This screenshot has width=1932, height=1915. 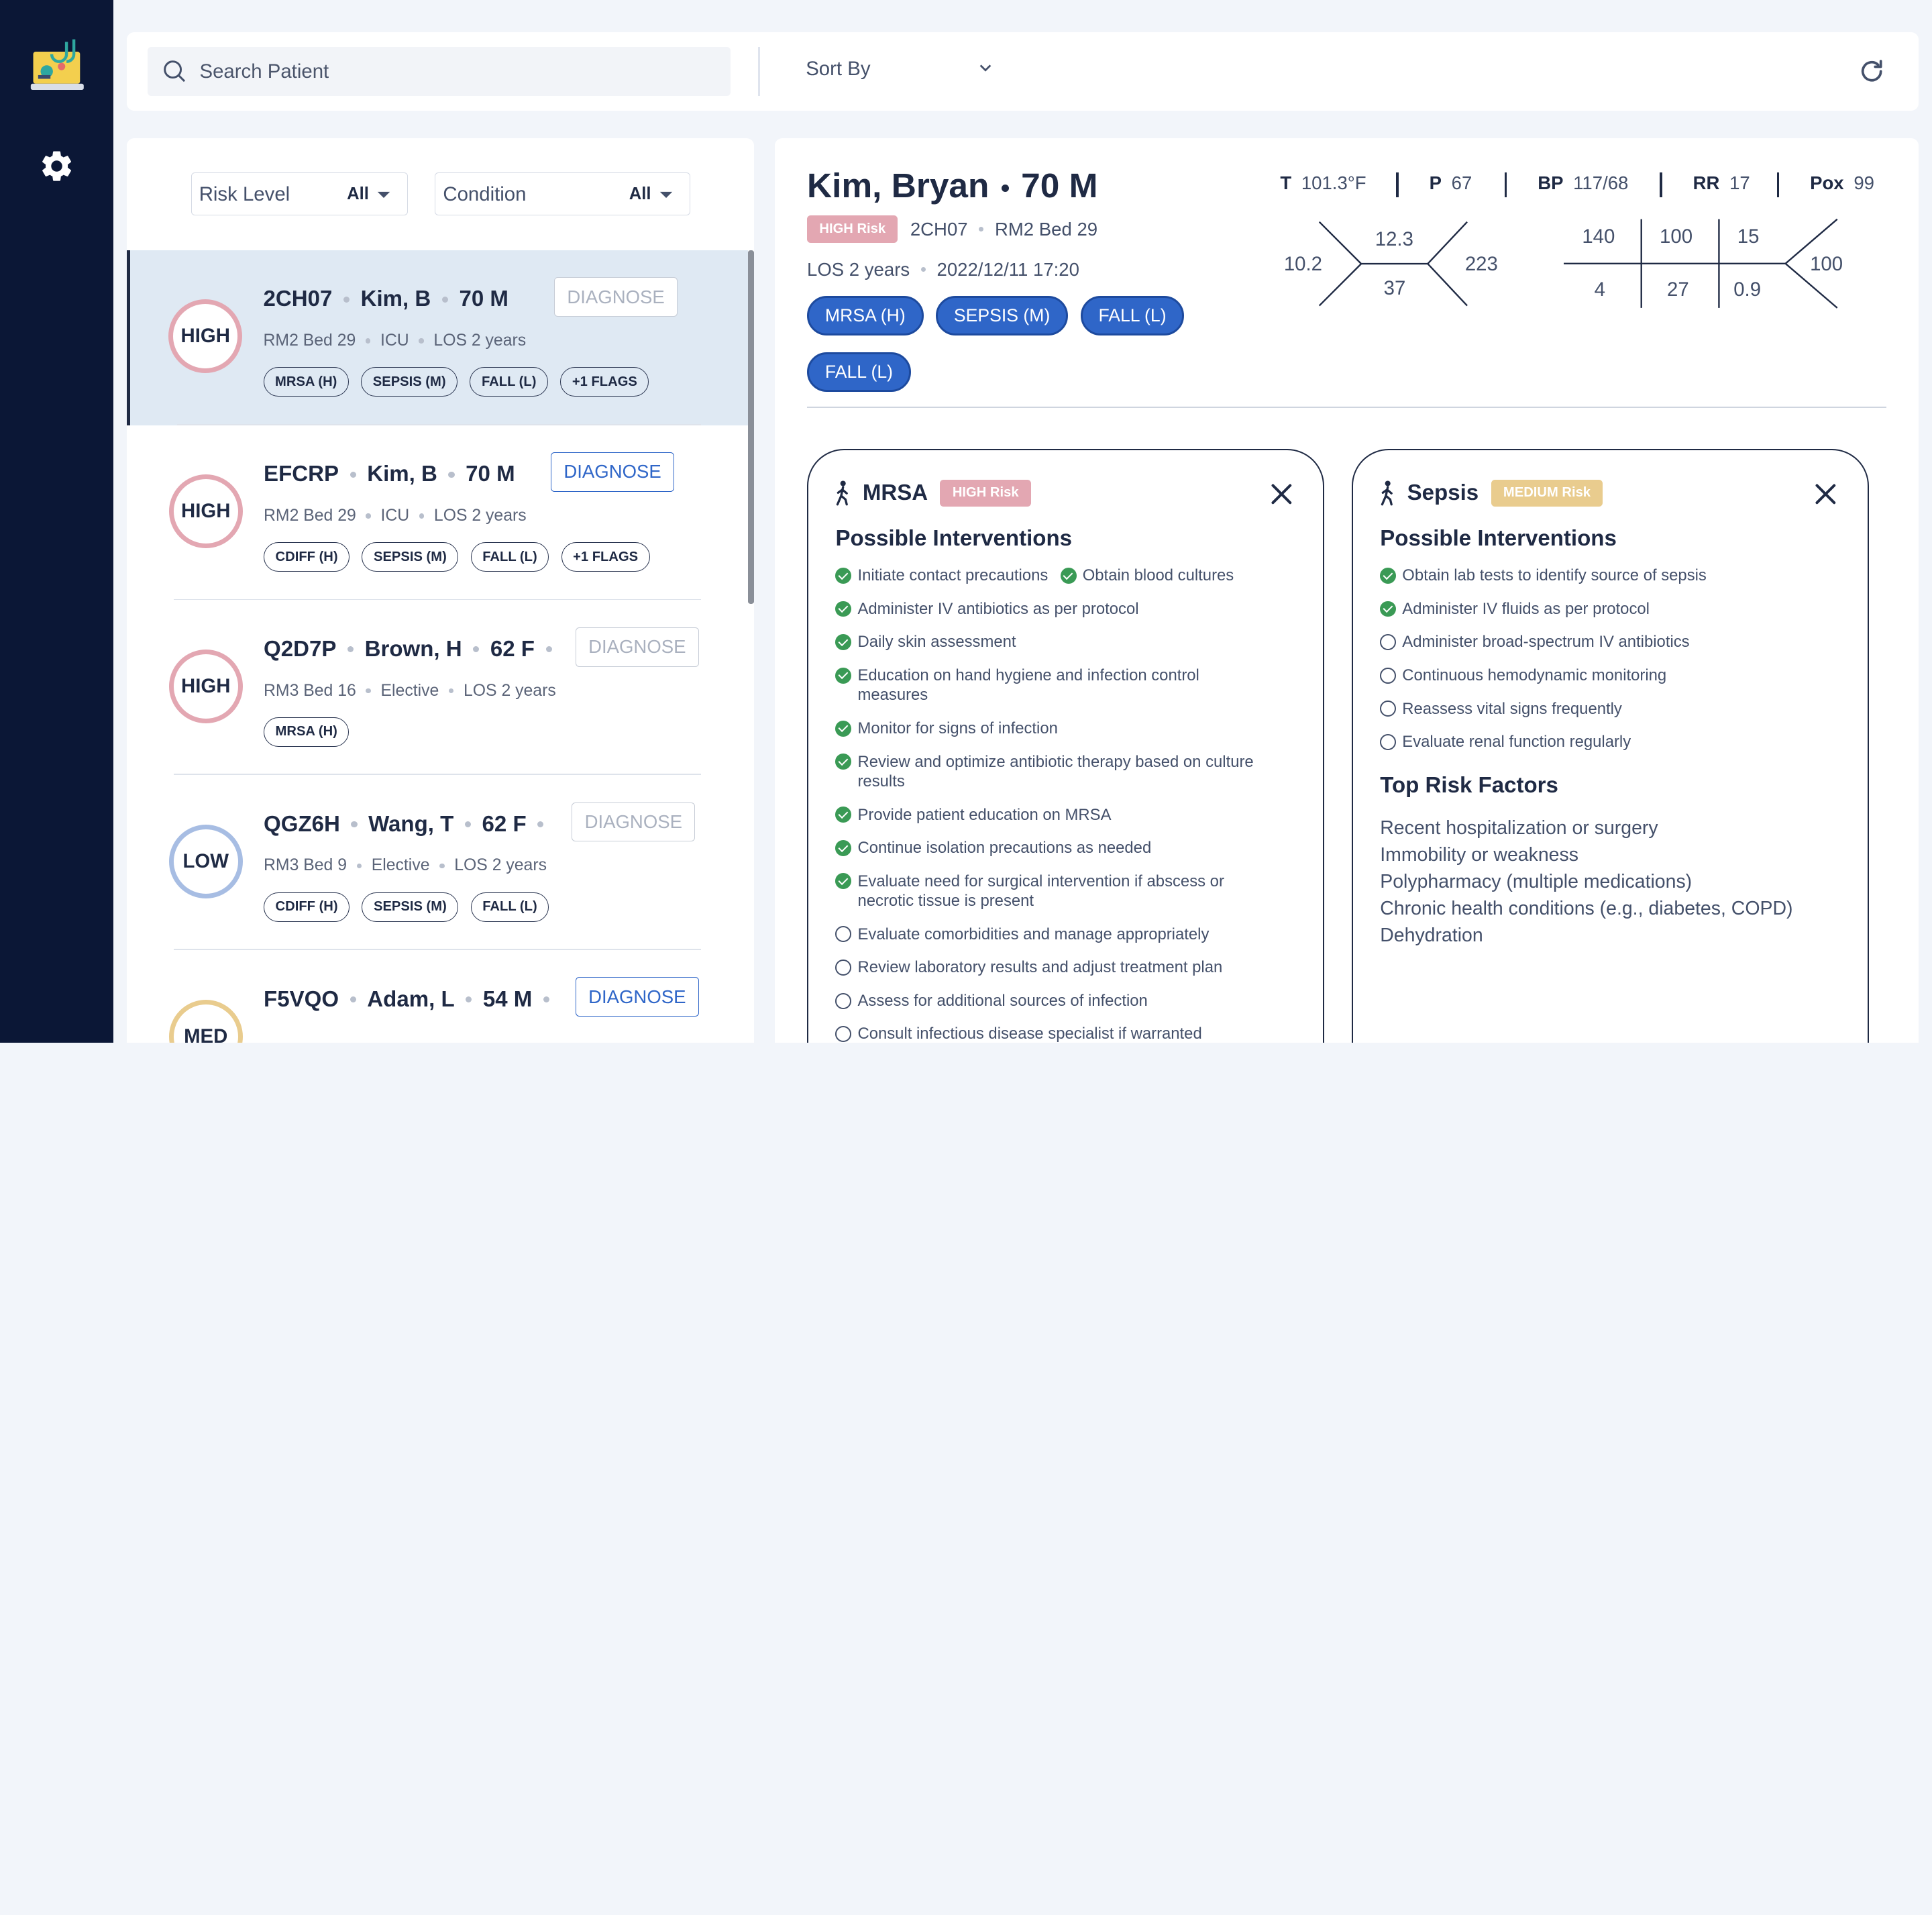 What do you see at coordinates (483, 299) in the screenshot?
I see `patient-age-sex: 70 M` at bounding box center [483, 299].